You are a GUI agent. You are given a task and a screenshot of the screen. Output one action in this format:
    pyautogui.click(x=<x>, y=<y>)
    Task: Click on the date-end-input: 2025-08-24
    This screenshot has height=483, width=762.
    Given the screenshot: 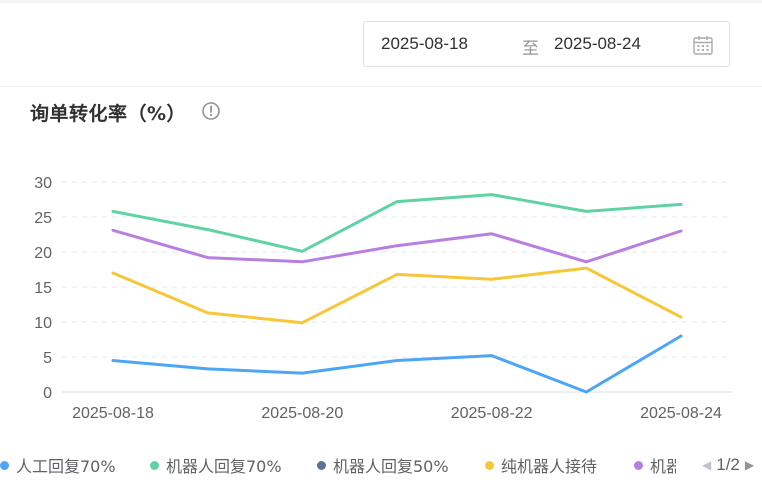 What is the action you would take?
    pyautogui.click(x=597, y=43)
    